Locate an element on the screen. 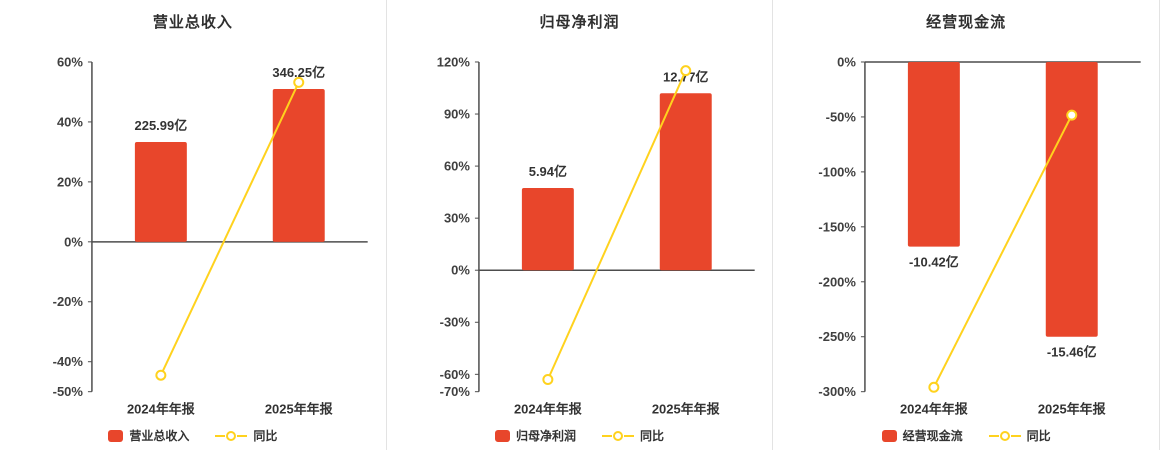  legend-item-bar: 营业总收入 is located at coordinates (148, 435).